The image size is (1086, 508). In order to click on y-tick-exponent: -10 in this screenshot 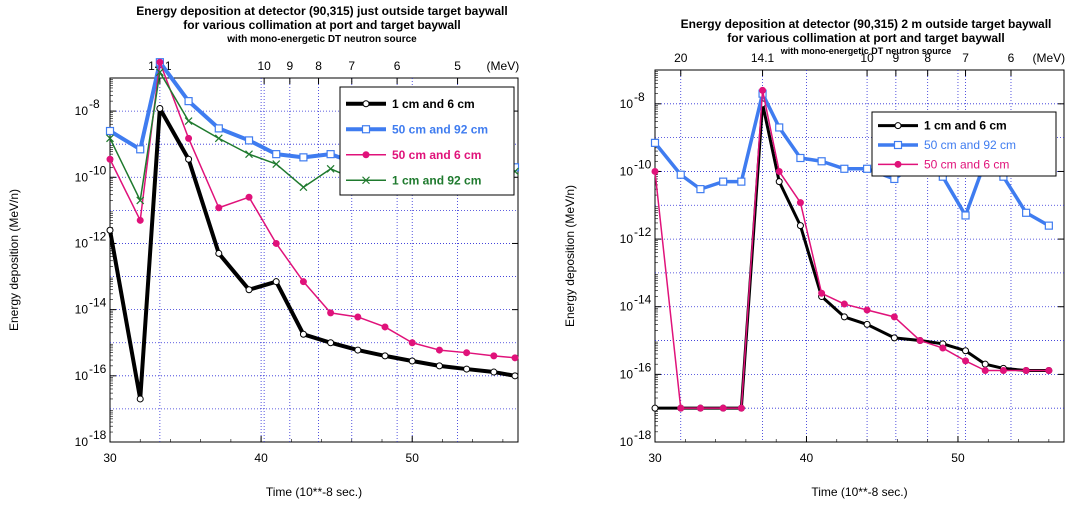, I will do `click(98, 170)`.